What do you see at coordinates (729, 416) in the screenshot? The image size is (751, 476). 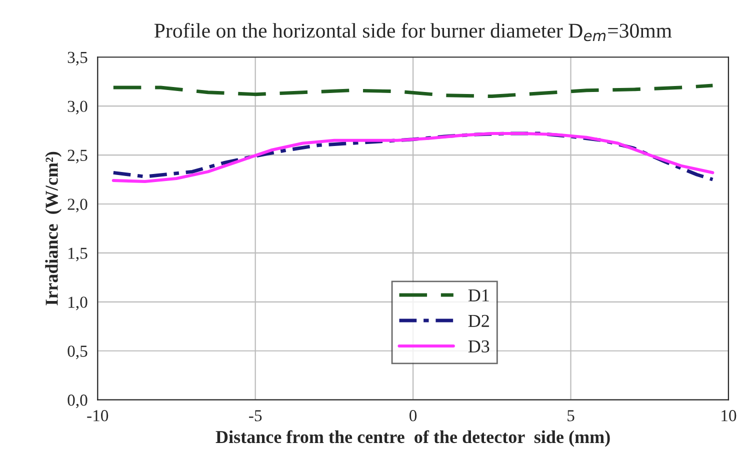 I see `x-tick-label: 10` at bounding box center [729, 416].